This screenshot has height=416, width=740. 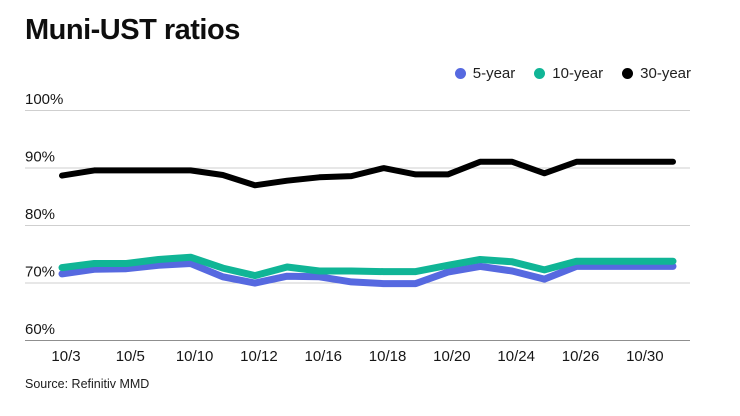 What do you see at coordinates (367, 173) in the screenshot?
I see `series-line-30-year` at bounding box center [367, 173].